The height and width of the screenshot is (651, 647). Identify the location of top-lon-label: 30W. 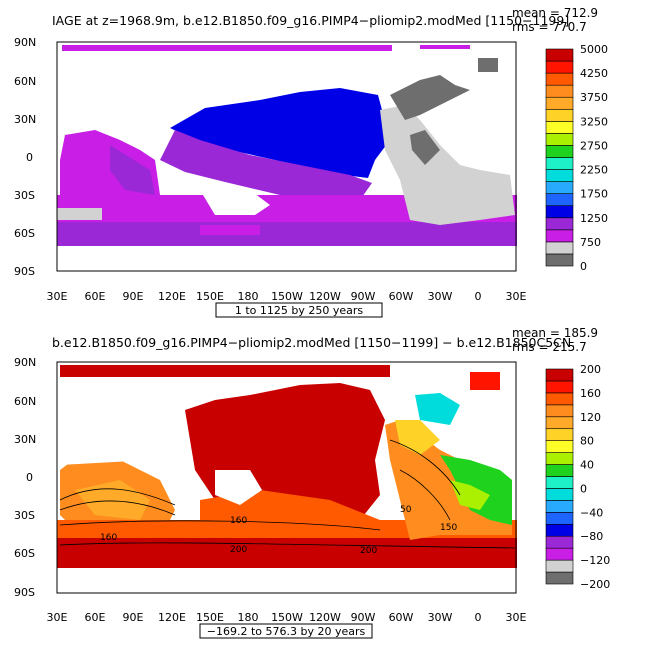
(440, 296).